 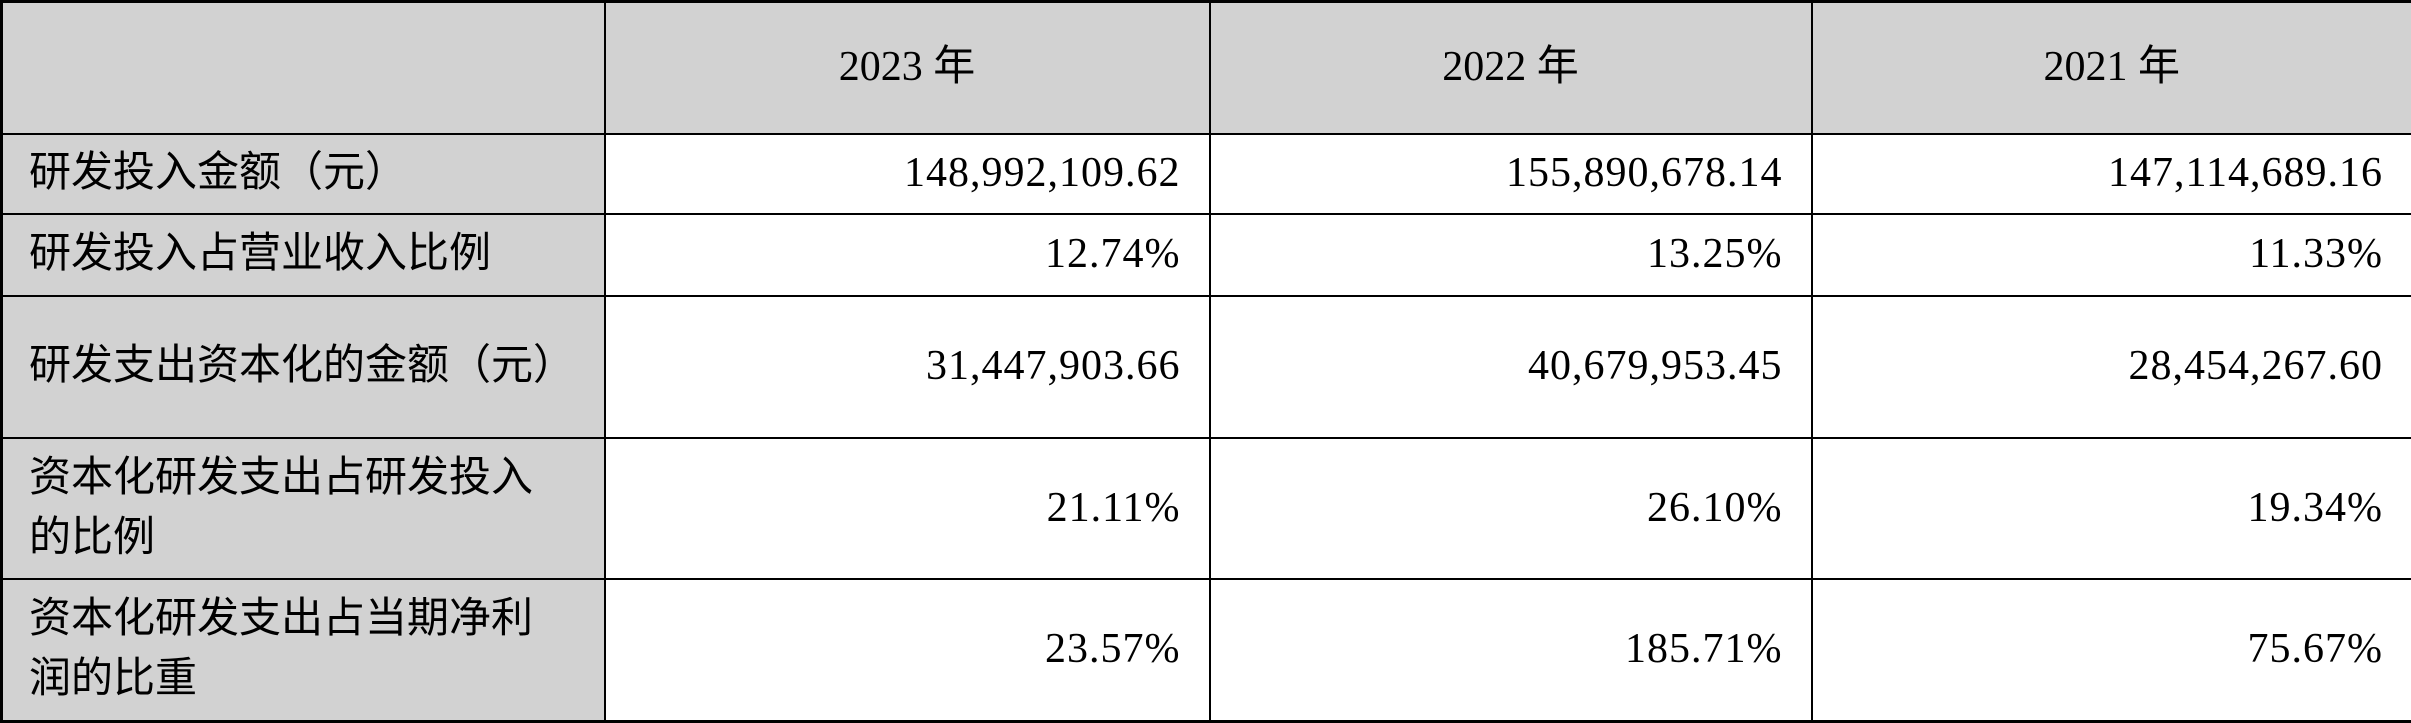 I want to click on header-cell-2023: 2023 年, so click(x=907, y=68).